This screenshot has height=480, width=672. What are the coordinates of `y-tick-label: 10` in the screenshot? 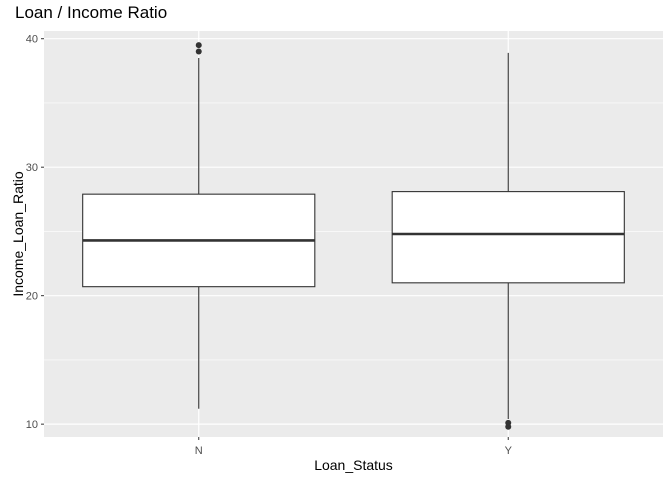 It's located at (32, 425).